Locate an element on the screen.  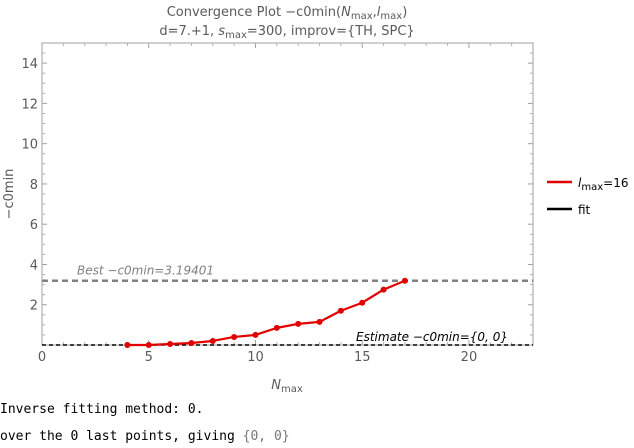
y-tick-label: 10 is located at coordinates (29, 145).